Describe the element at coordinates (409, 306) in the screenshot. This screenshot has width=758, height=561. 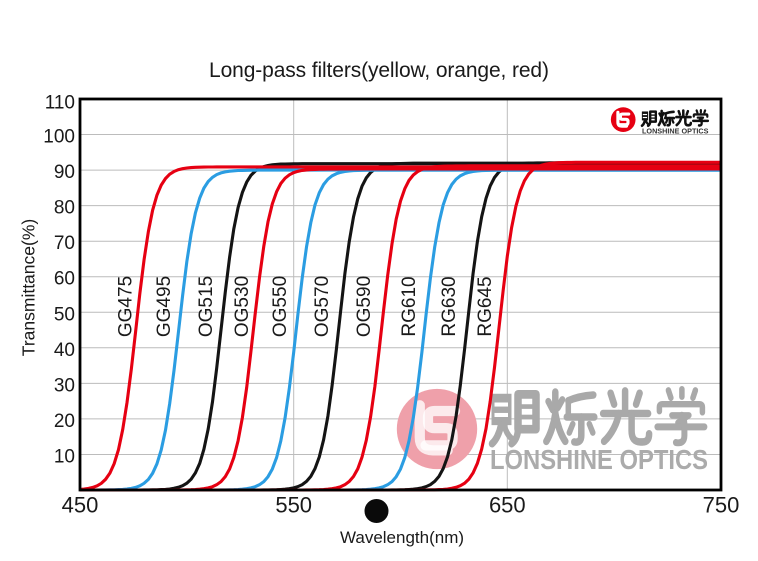
I see `svg-text: RG610` at that location.